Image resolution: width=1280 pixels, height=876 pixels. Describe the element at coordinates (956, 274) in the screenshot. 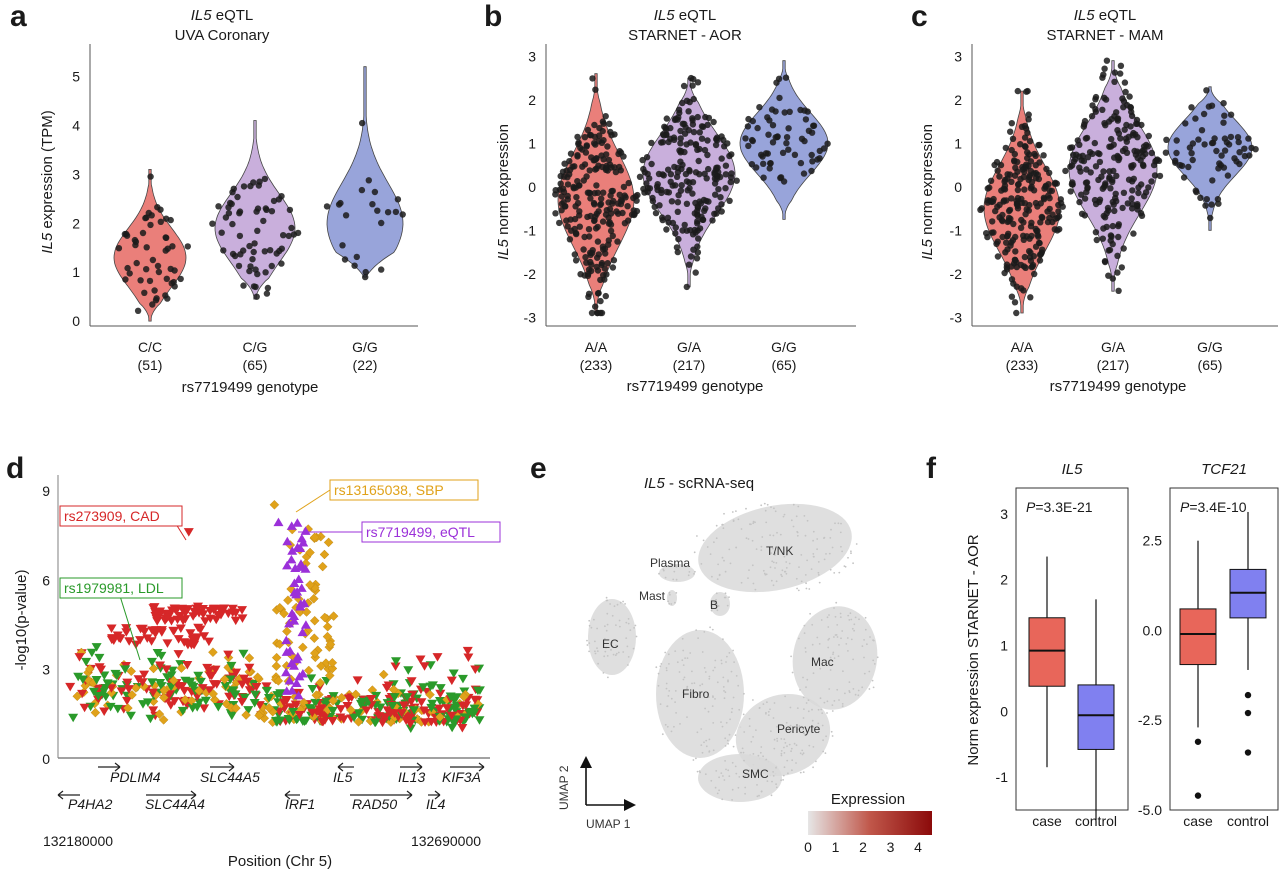

I see `y-tick-label: -2` at that location.